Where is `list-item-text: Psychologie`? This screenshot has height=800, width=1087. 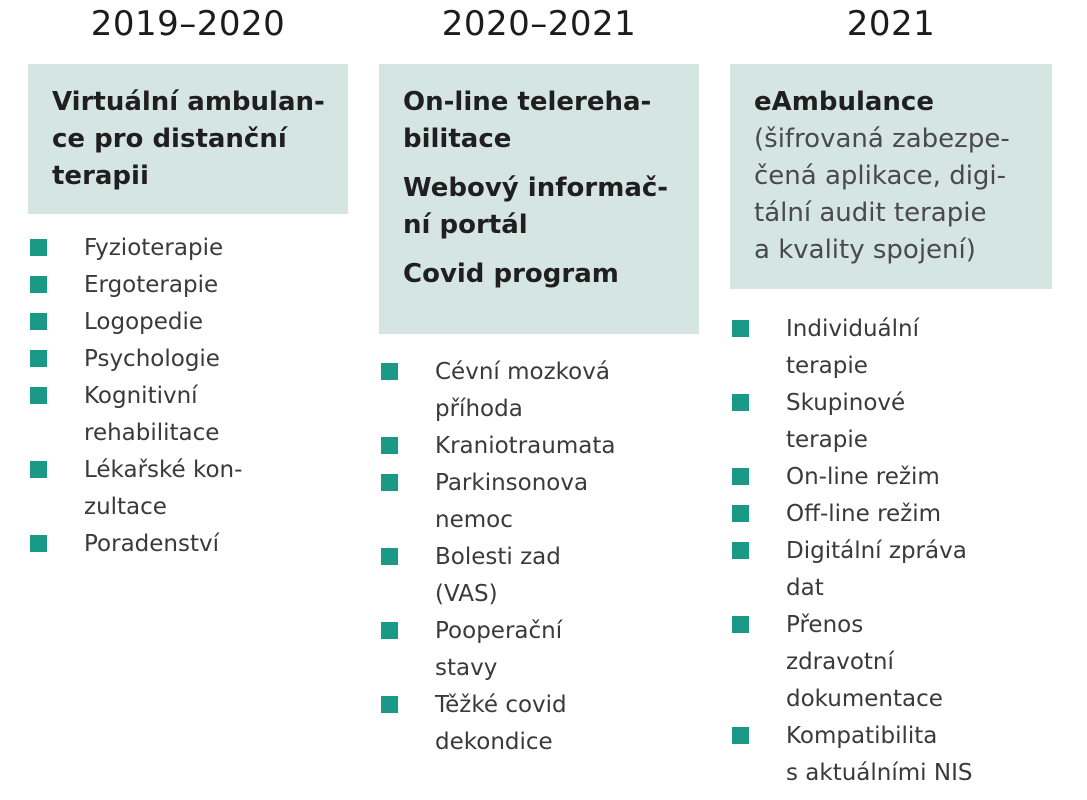
list-item-text: Psychologie is located at coordinates (152, 359).